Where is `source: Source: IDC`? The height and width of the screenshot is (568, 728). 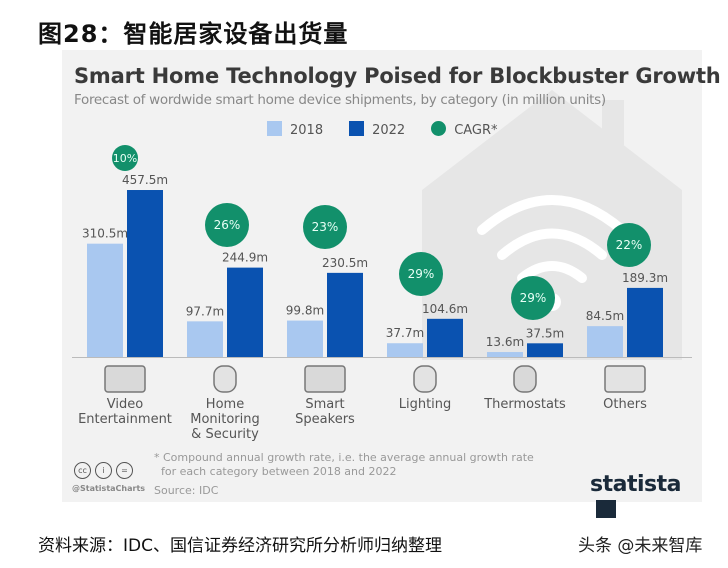
source: Source: IDC is located at coordinates (186, 490).